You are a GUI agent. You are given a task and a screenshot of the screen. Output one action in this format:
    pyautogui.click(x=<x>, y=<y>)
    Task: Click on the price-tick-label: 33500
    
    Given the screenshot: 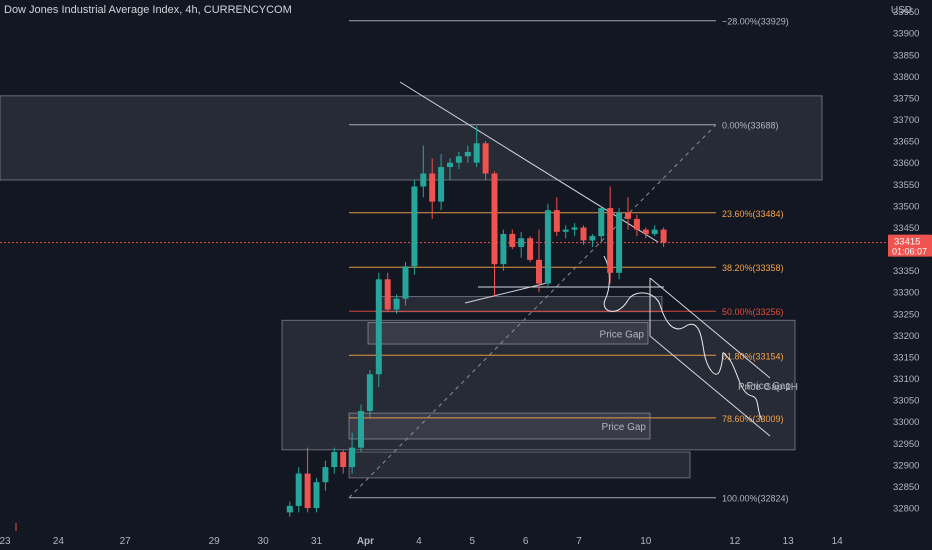 What is the action you would take?
    pyautogui.click(x=906, y=206)
    